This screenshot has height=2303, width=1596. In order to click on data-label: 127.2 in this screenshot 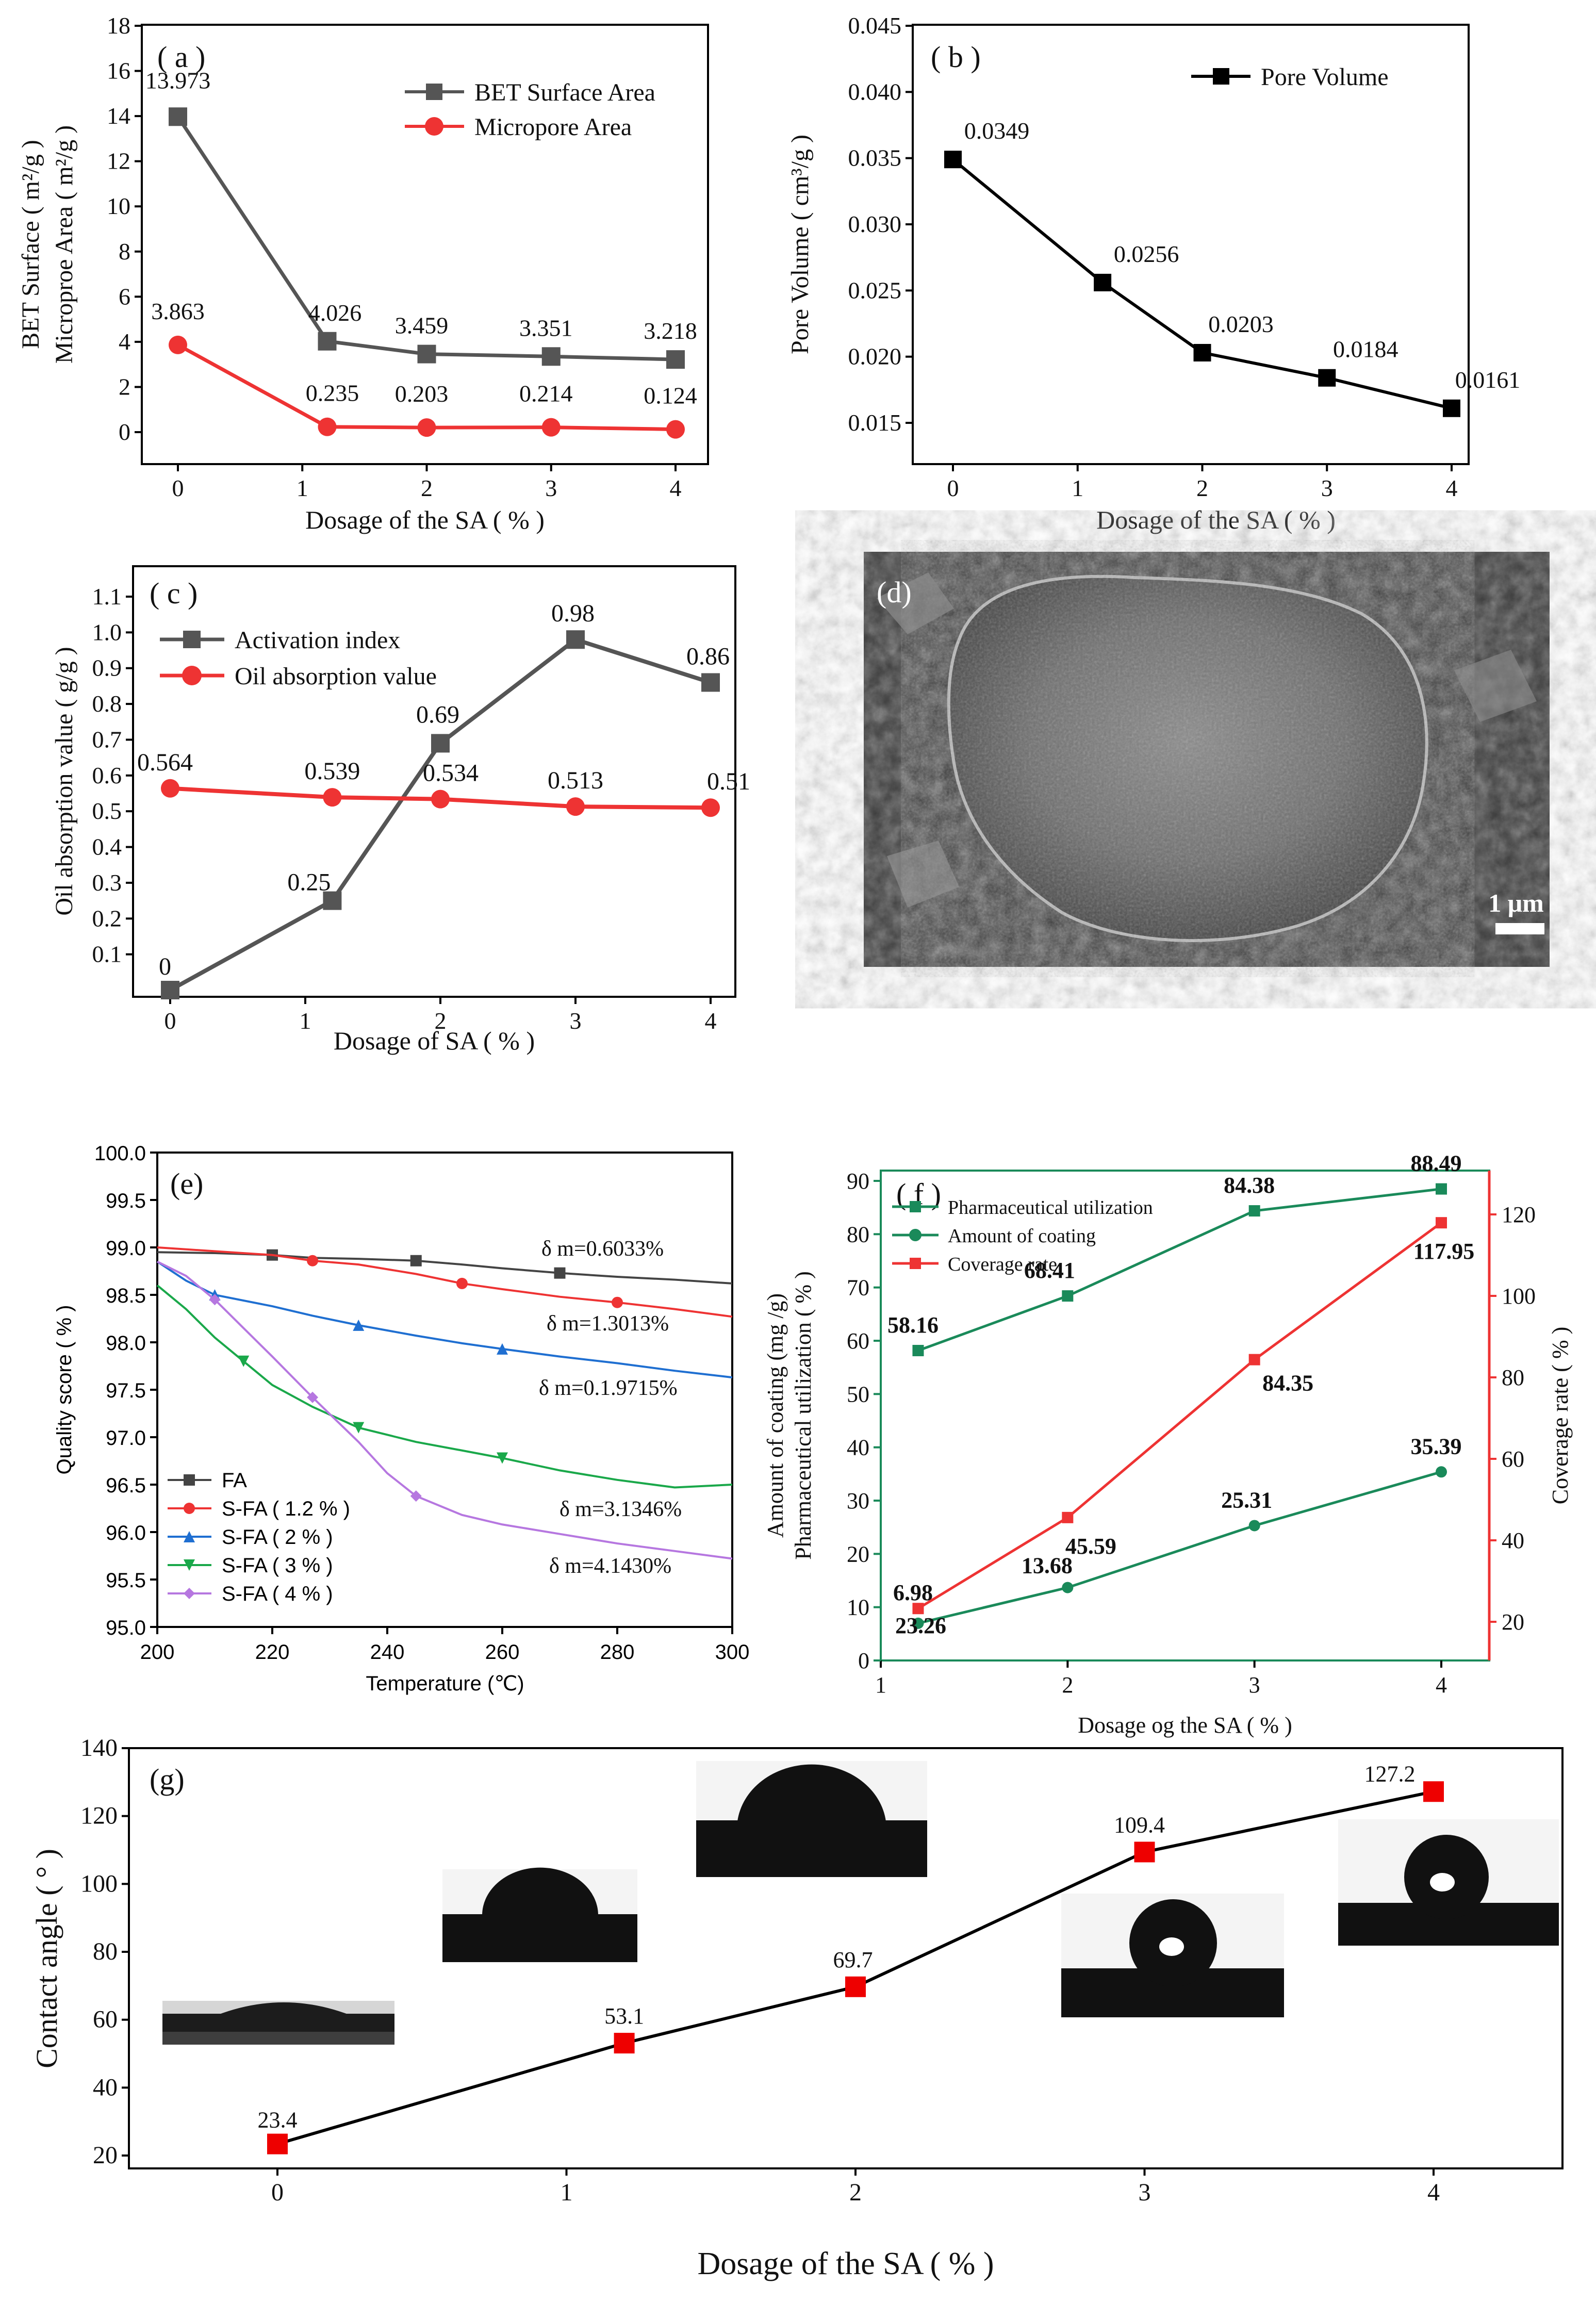, I will do `click(1390, 1773)`.